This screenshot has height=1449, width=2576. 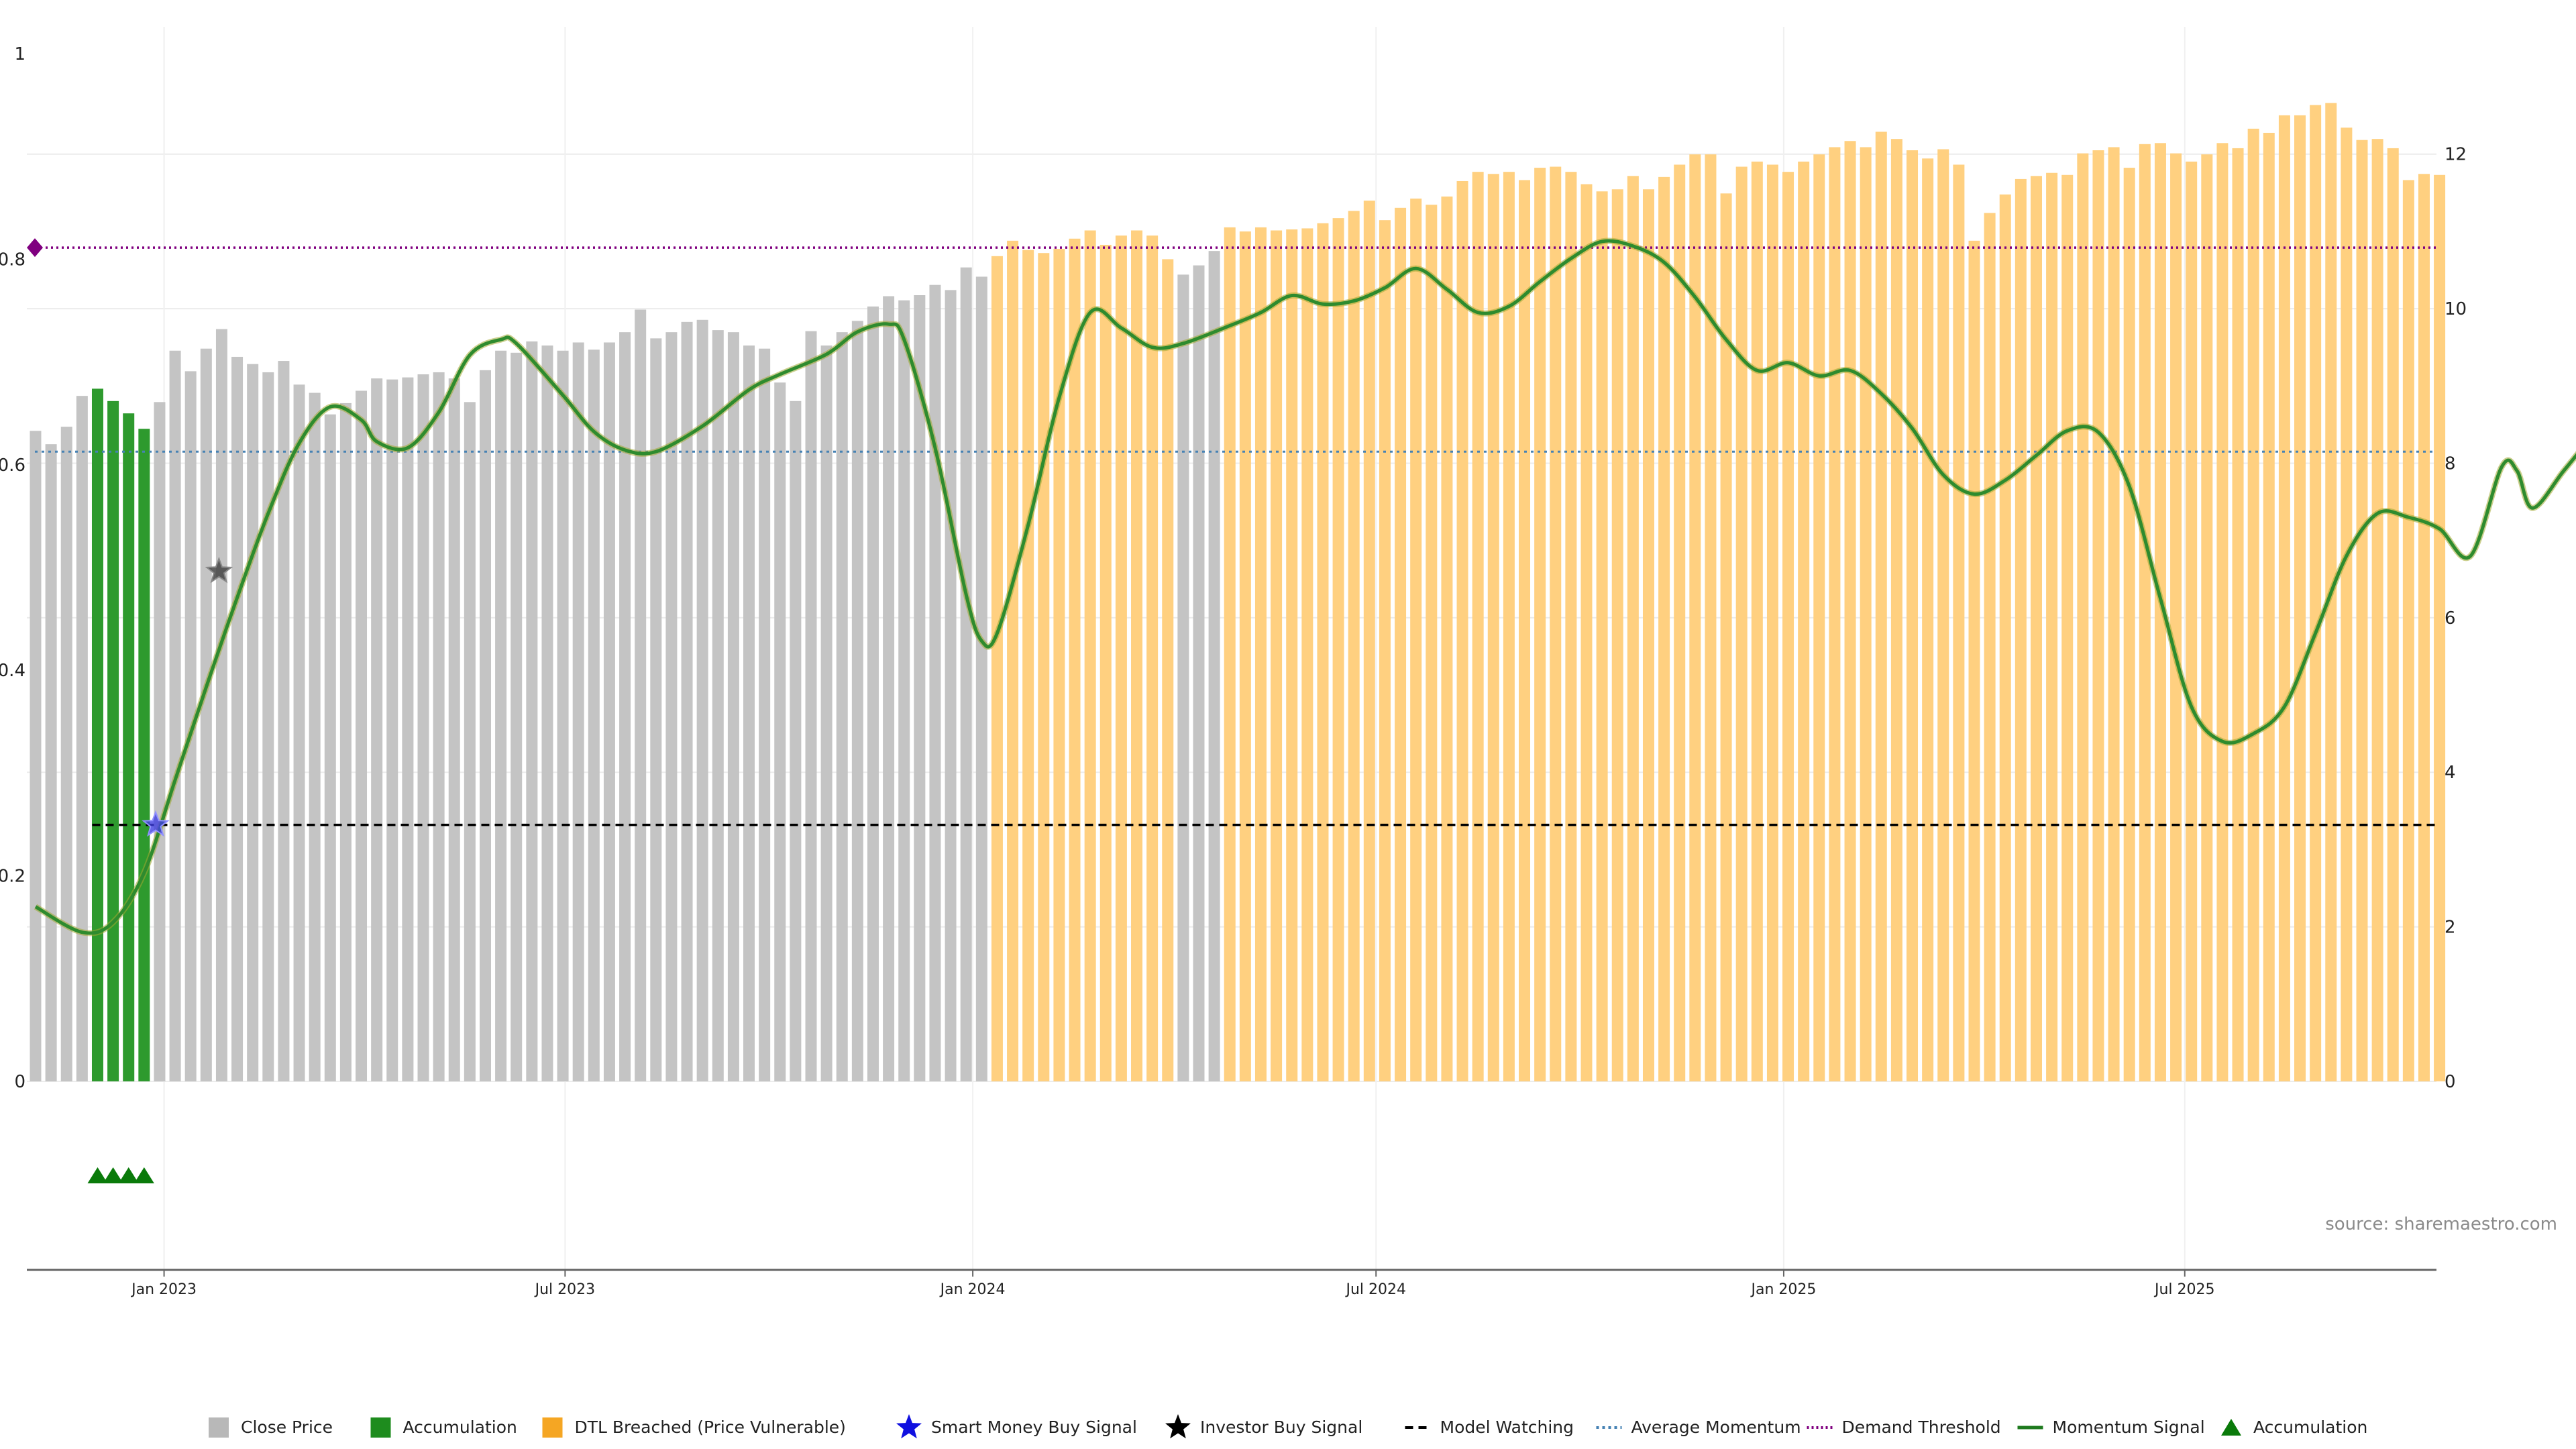 I want to click on legend-item-average_momentum: Average Momentum, so click(x=1698, y=1427).